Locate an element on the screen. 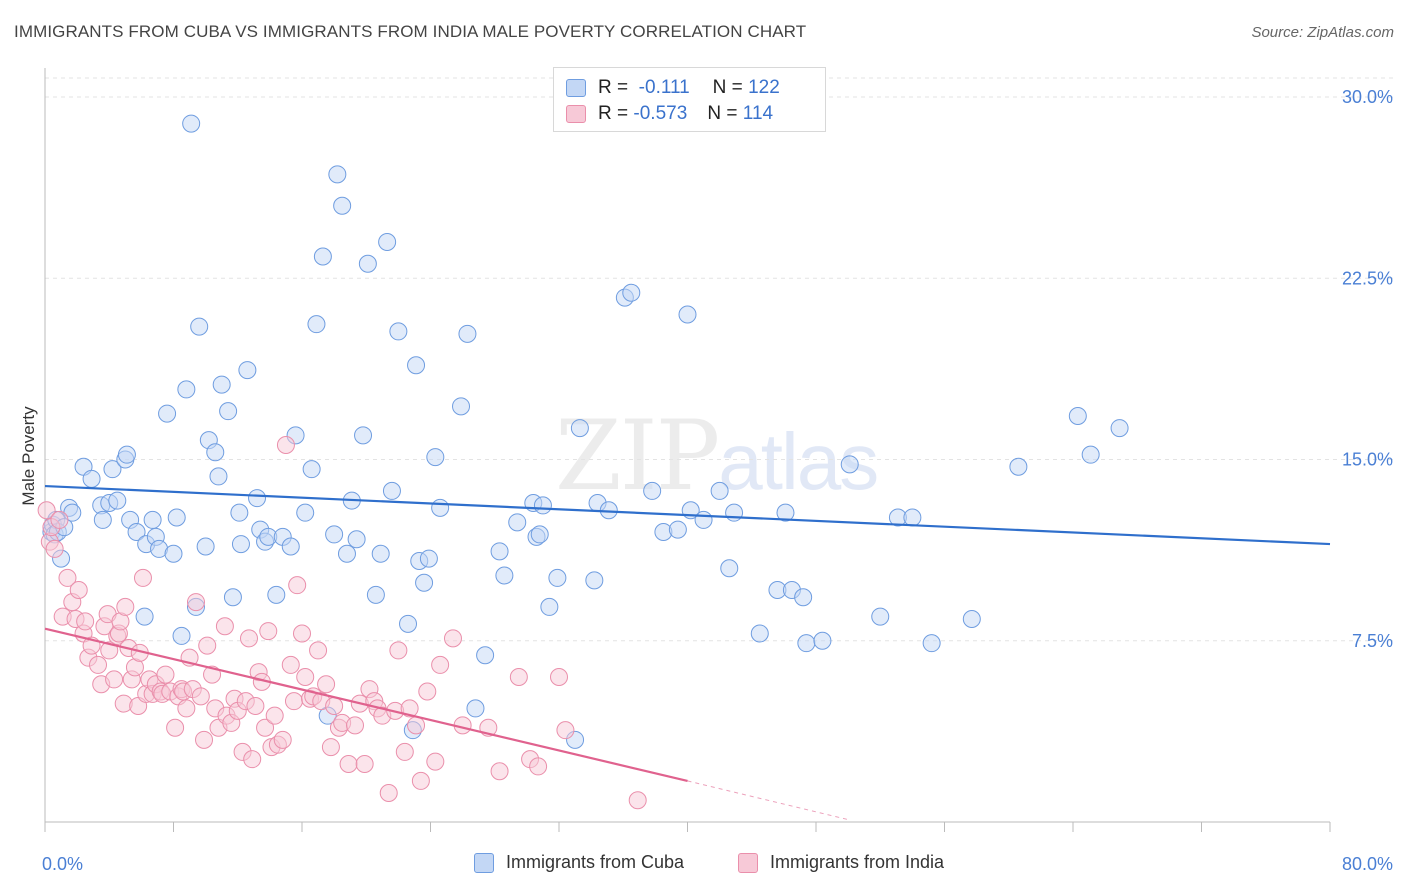 This screenshot has width=1406, height=892. correlation-legend: R = -0.111 N = 122 R = -0.573 N = 114 is located at coordinates (689, 99).